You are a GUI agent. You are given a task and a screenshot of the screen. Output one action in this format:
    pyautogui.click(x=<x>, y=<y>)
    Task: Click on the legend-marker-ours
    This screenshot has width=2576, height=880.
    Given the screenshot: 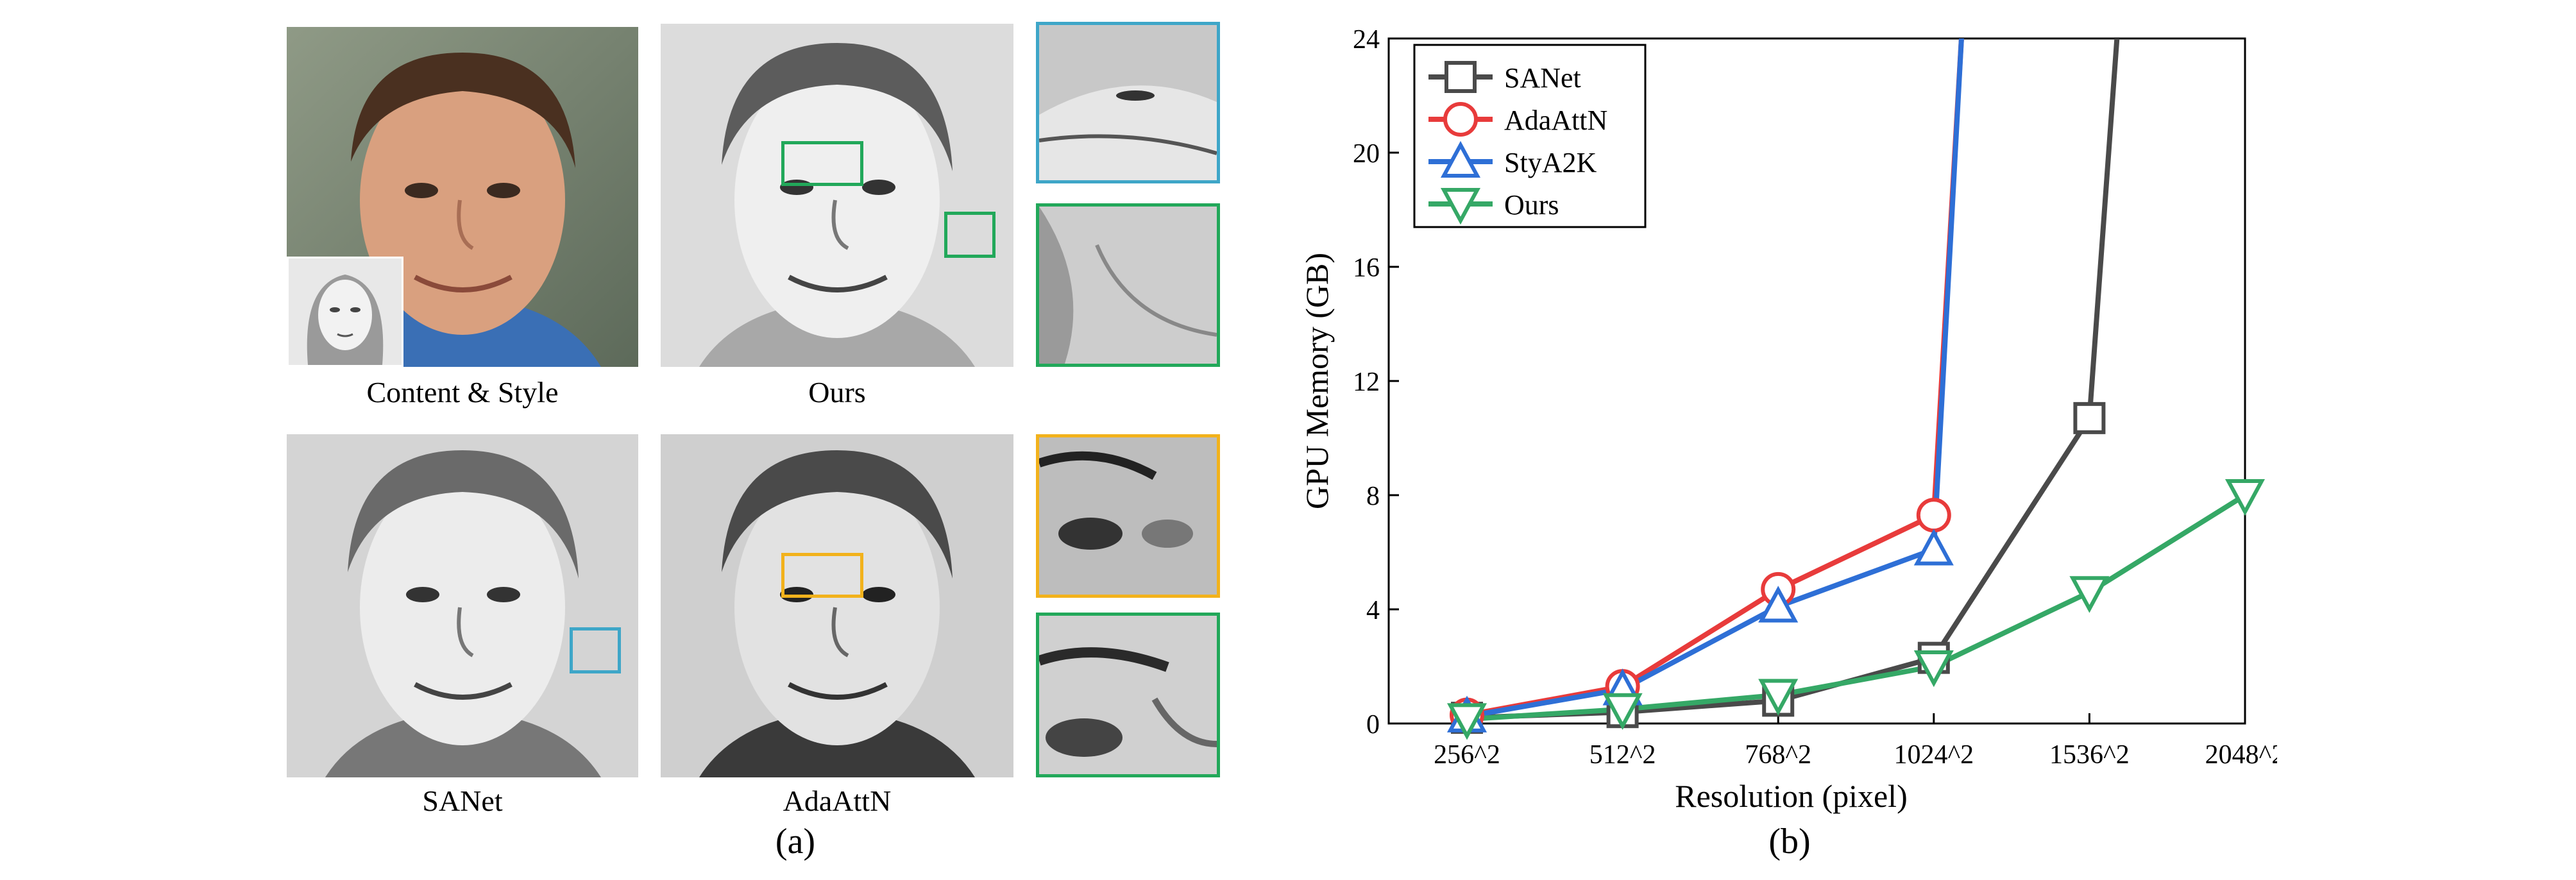 What is the action you would take?
    pyautogui.click(x=1460, y=206)
    